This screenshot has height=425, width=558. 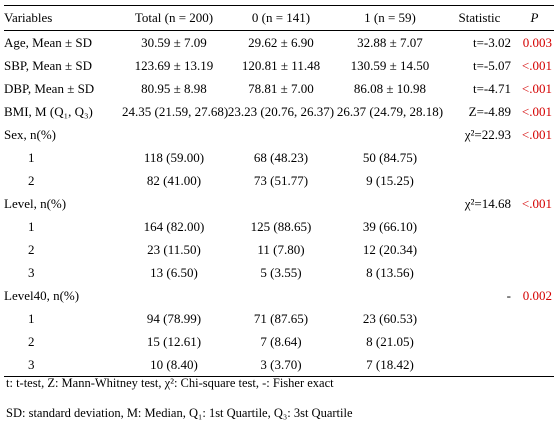 I want to click on cell-total: 164 (82.00), so click(x=174, y=226).